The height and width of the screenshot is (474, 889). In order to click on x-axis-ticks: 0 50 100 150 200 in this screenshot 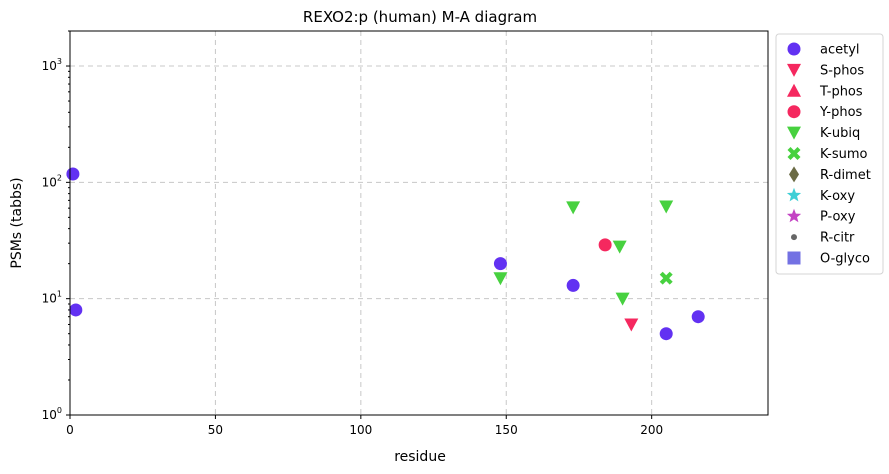, I will do `click(364, 426)`.